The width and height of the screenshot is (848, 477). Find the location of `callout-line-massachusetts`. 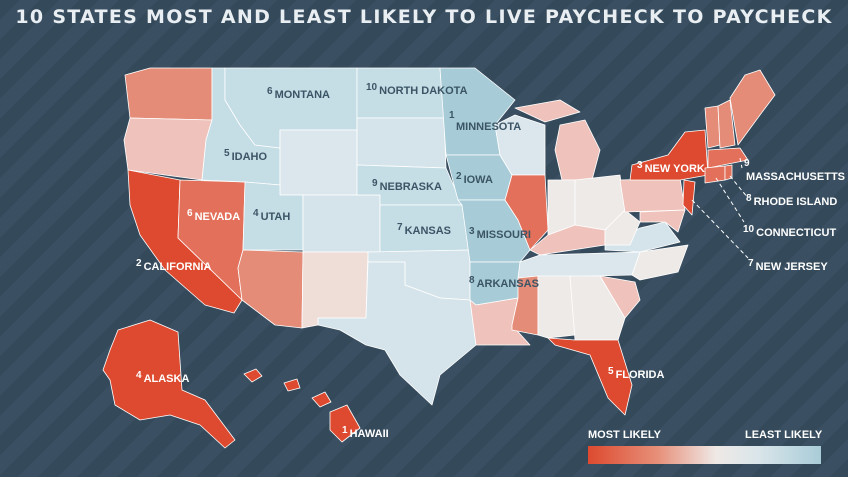

callout-line-massachusetts is located at coordinates (741, 163).